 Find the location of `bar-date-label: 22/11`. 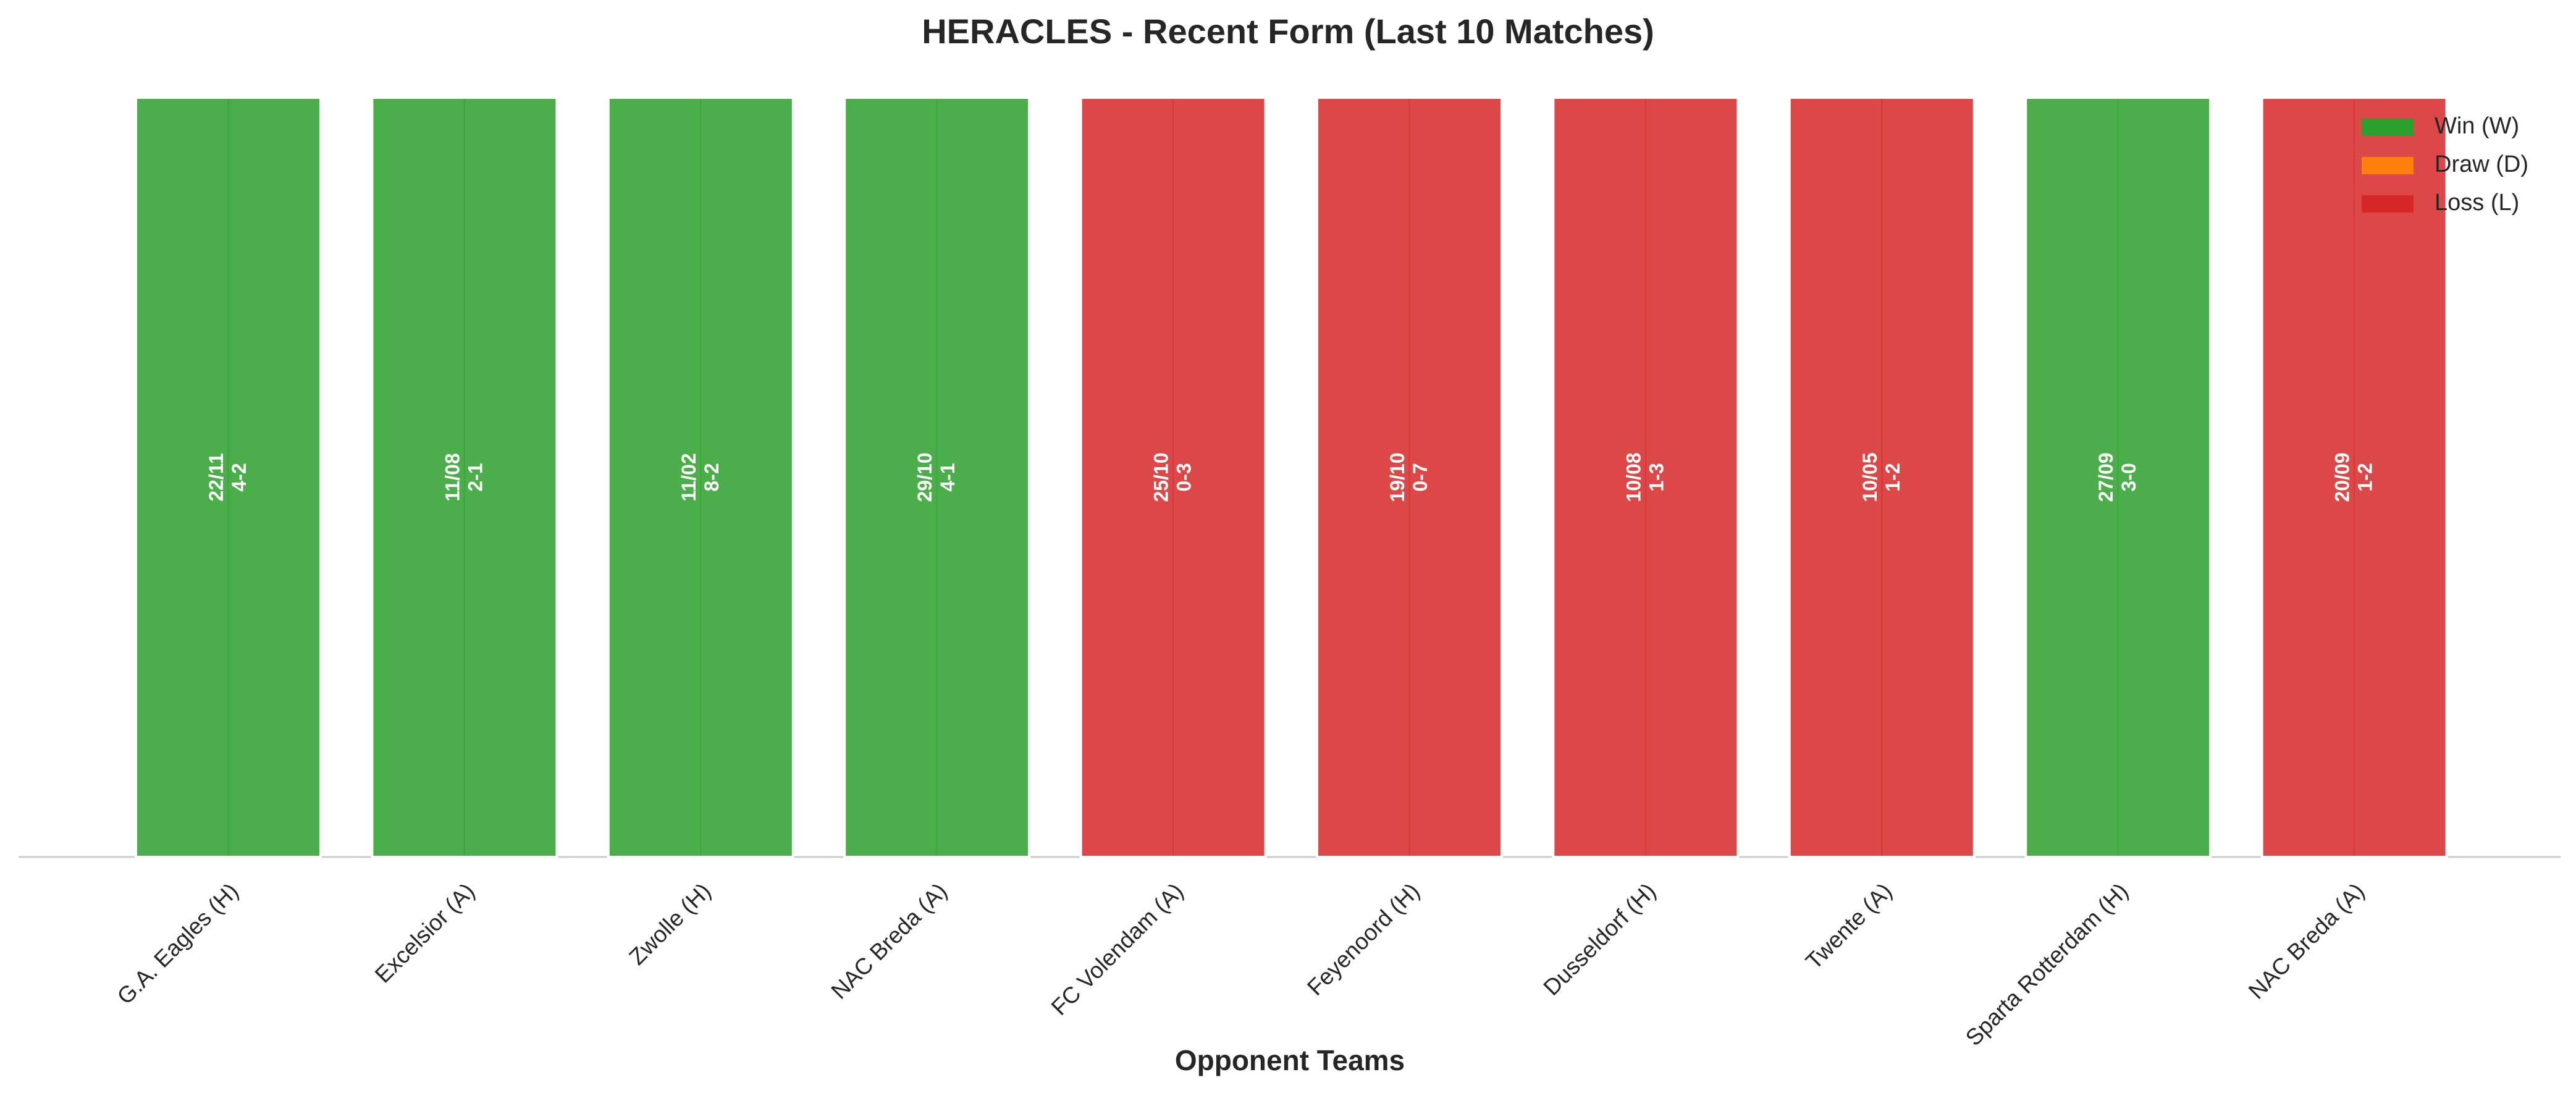

bar-date-label: 22/11 is located at coordinates (216, 477).